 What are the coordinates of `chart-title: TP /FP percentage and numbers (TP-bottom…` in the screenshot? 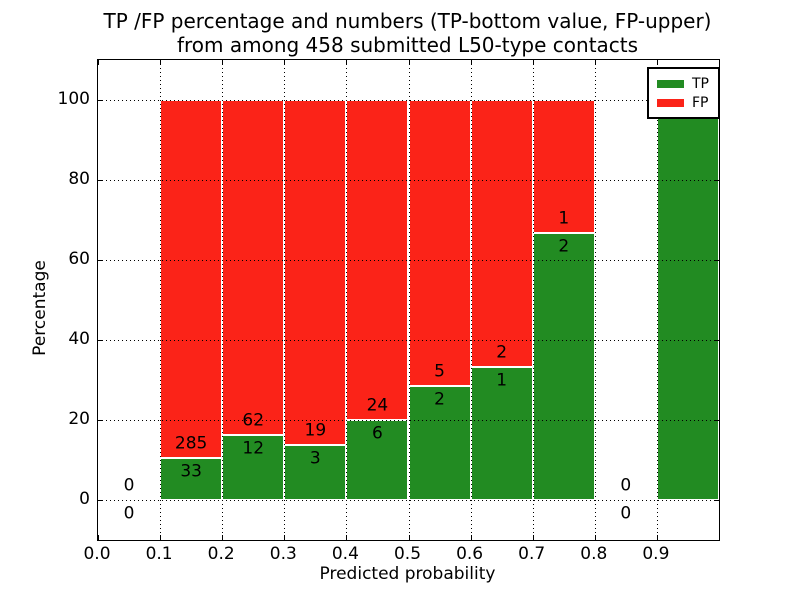 It's located at (407, 33).